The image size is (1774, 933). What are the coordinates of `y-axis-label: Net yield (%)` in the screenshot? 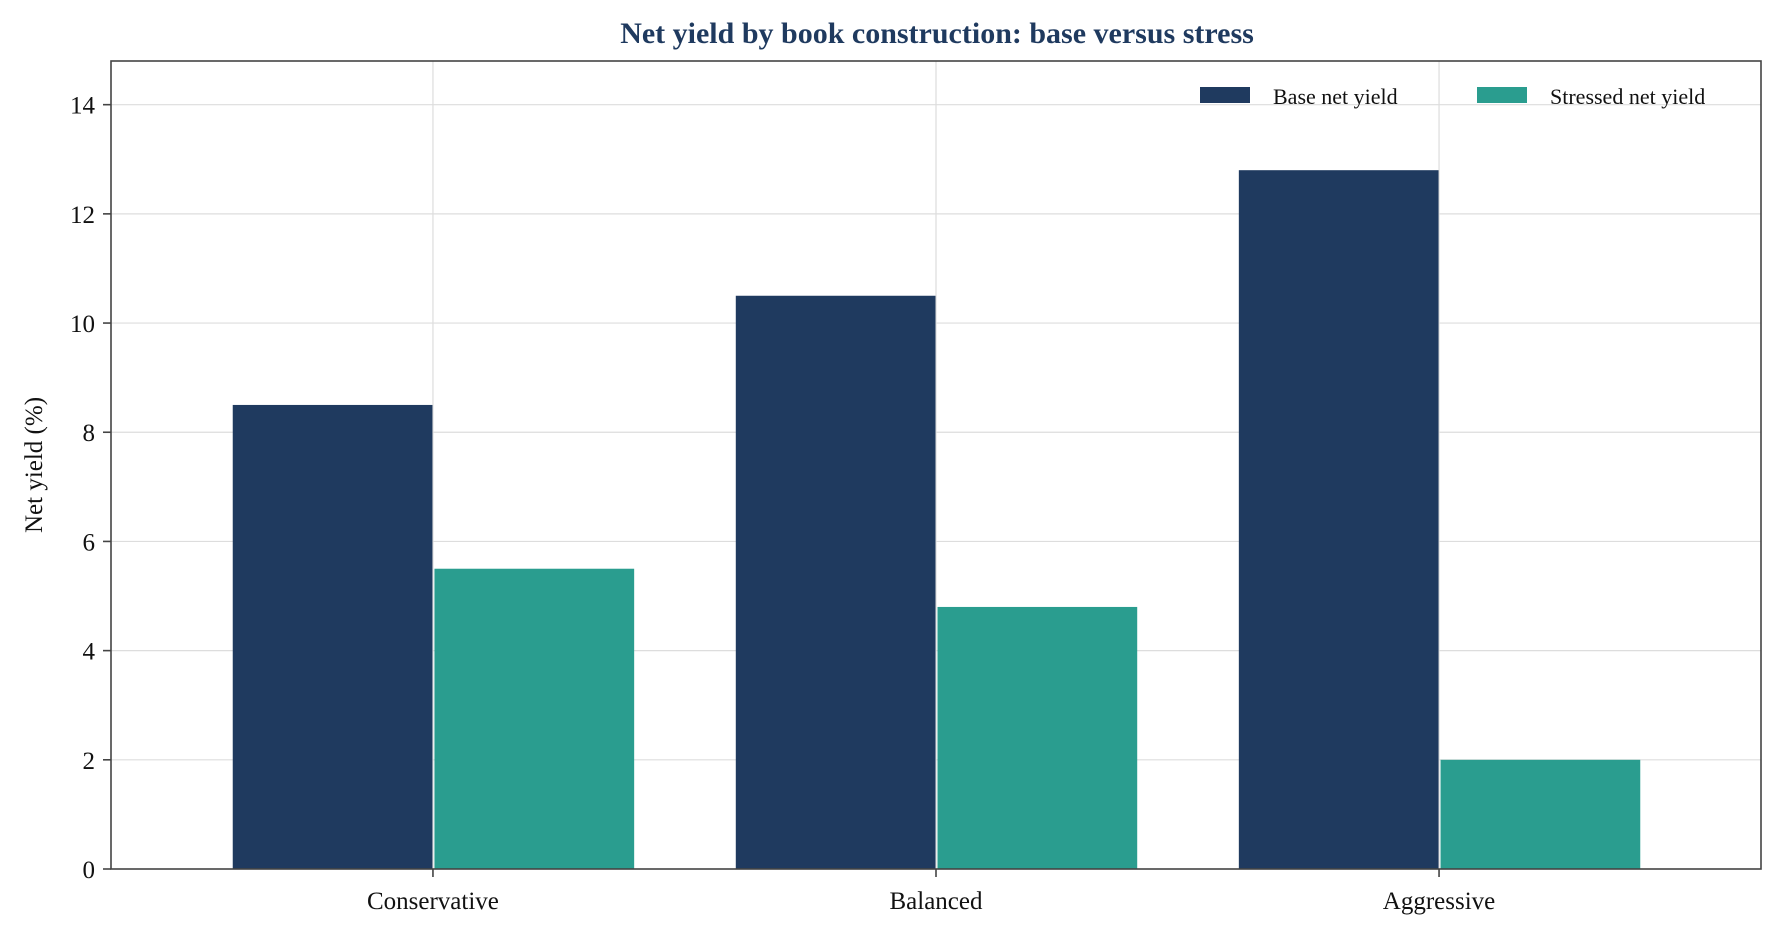 It's located at (34, 465).